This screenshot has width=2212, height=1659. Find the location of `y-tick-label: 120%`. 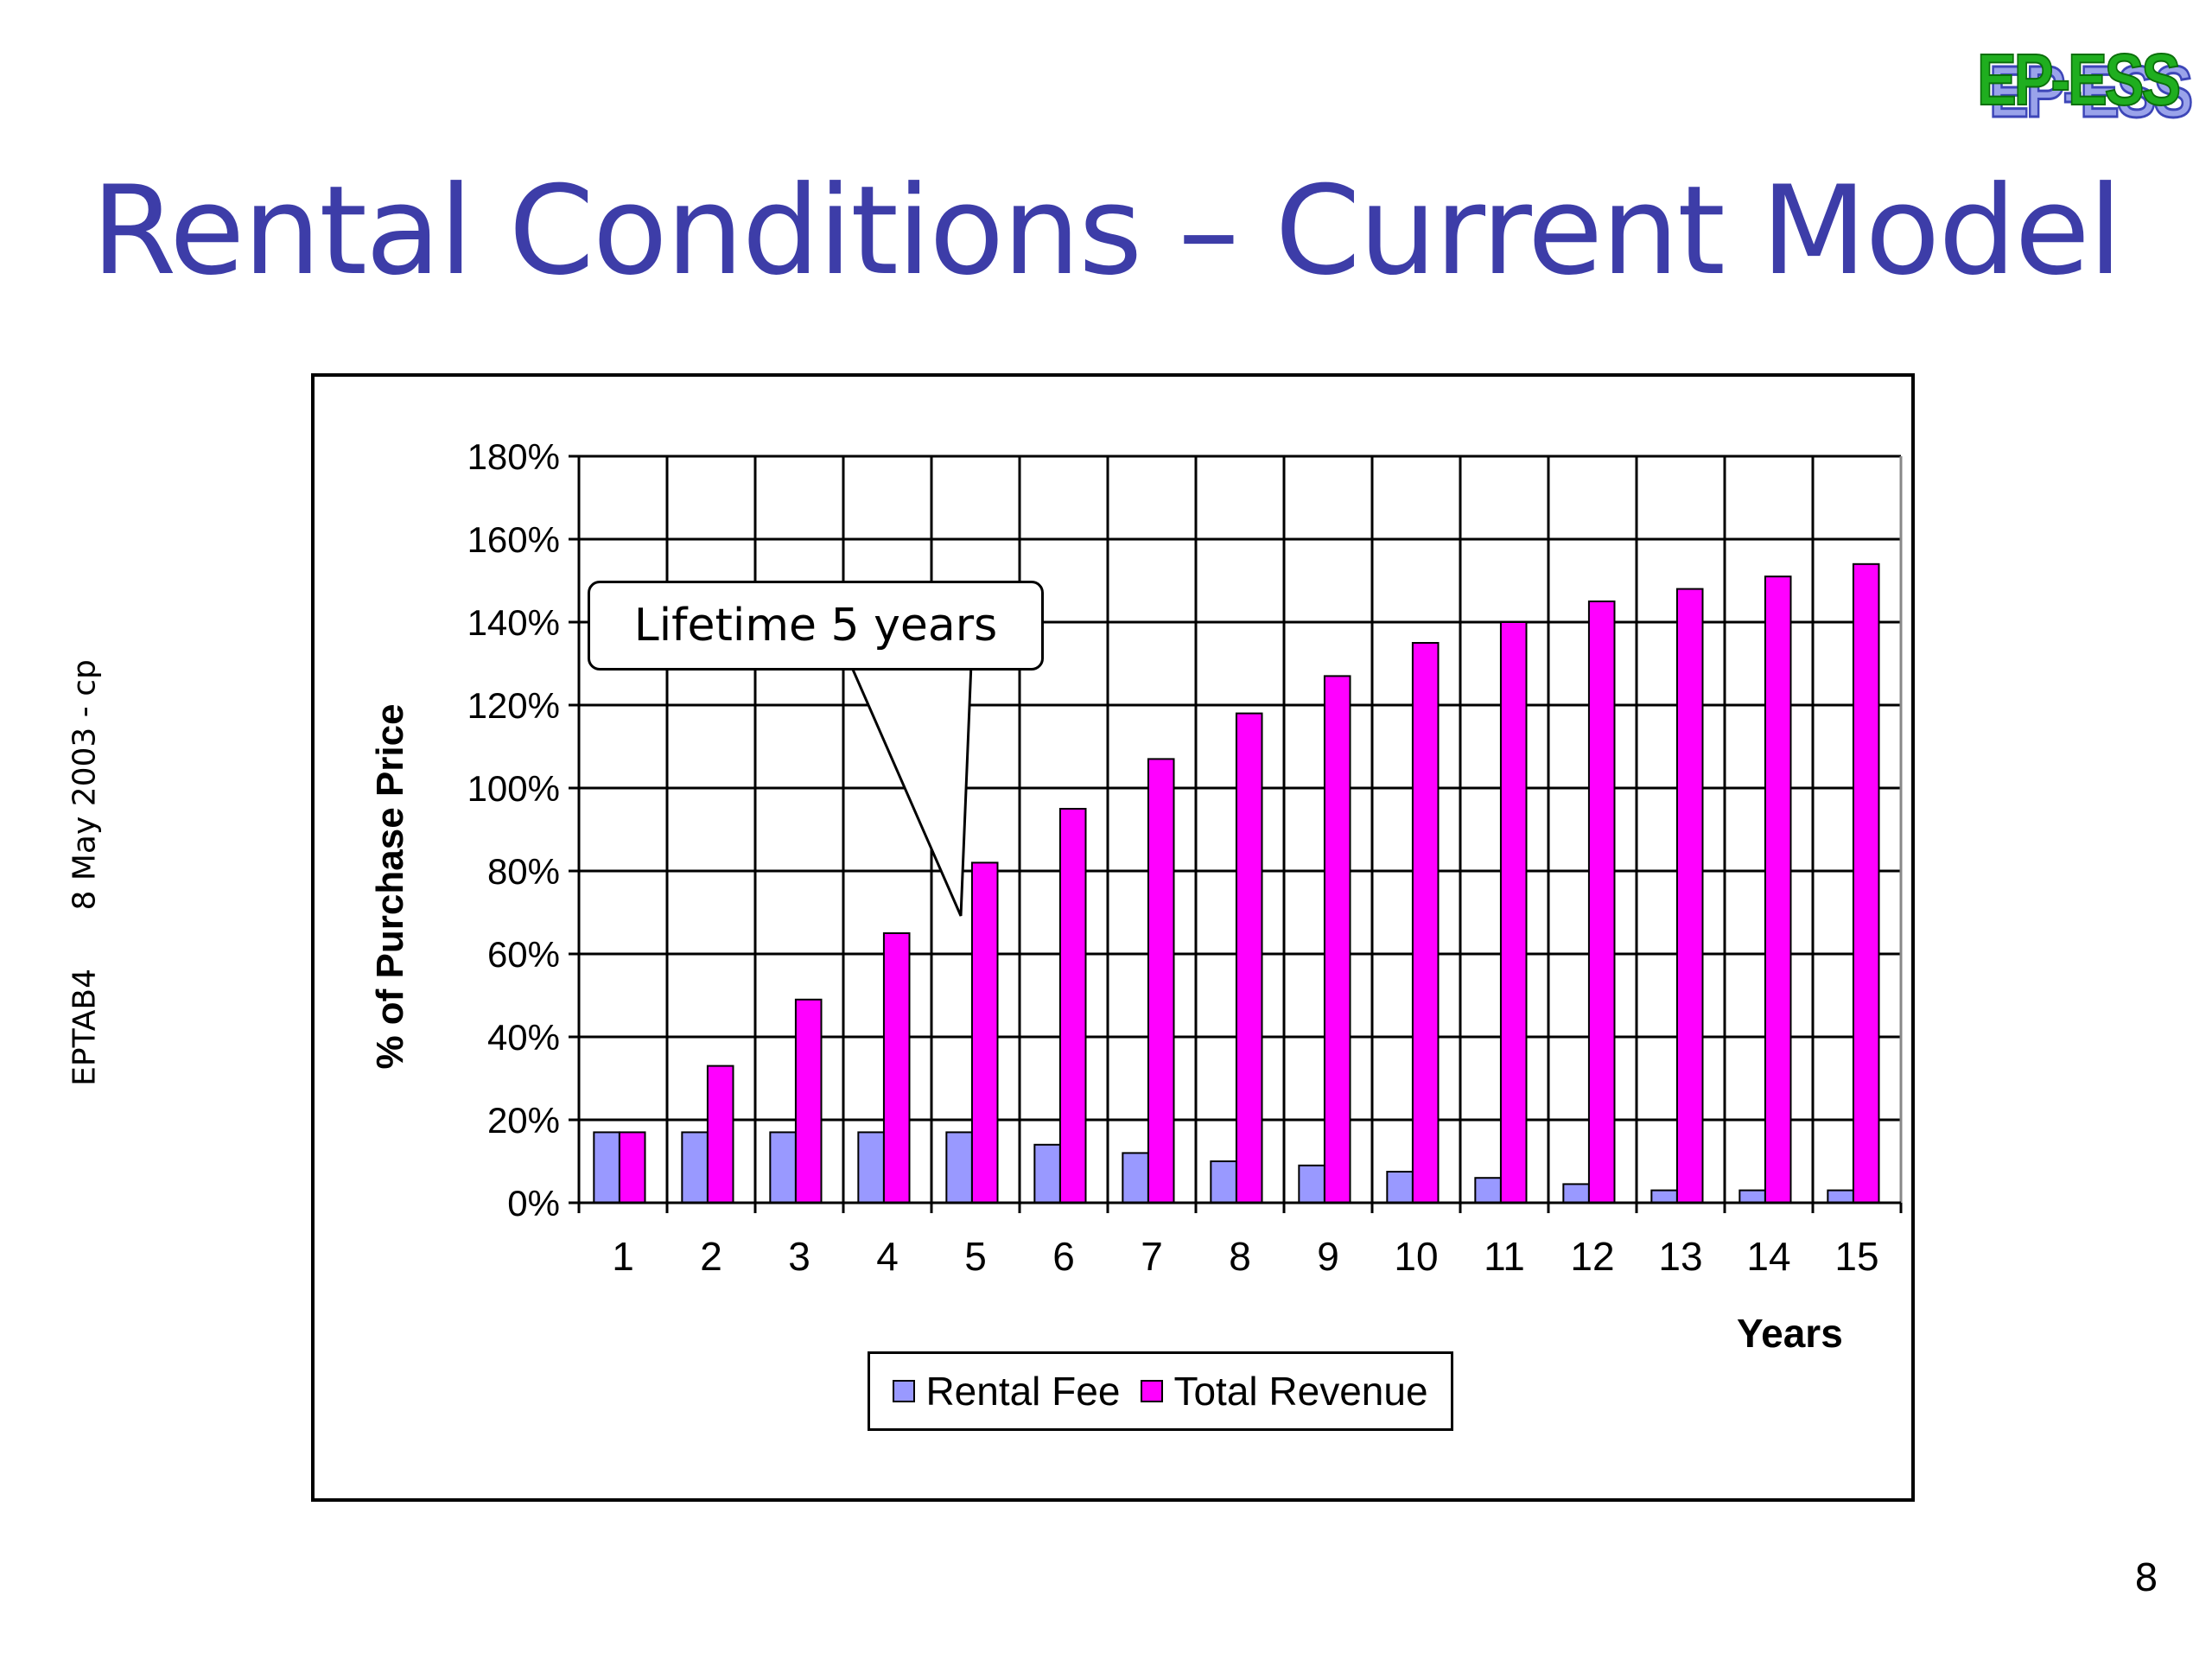

y-tick-label: 120% is located at coordinates (513, 705).